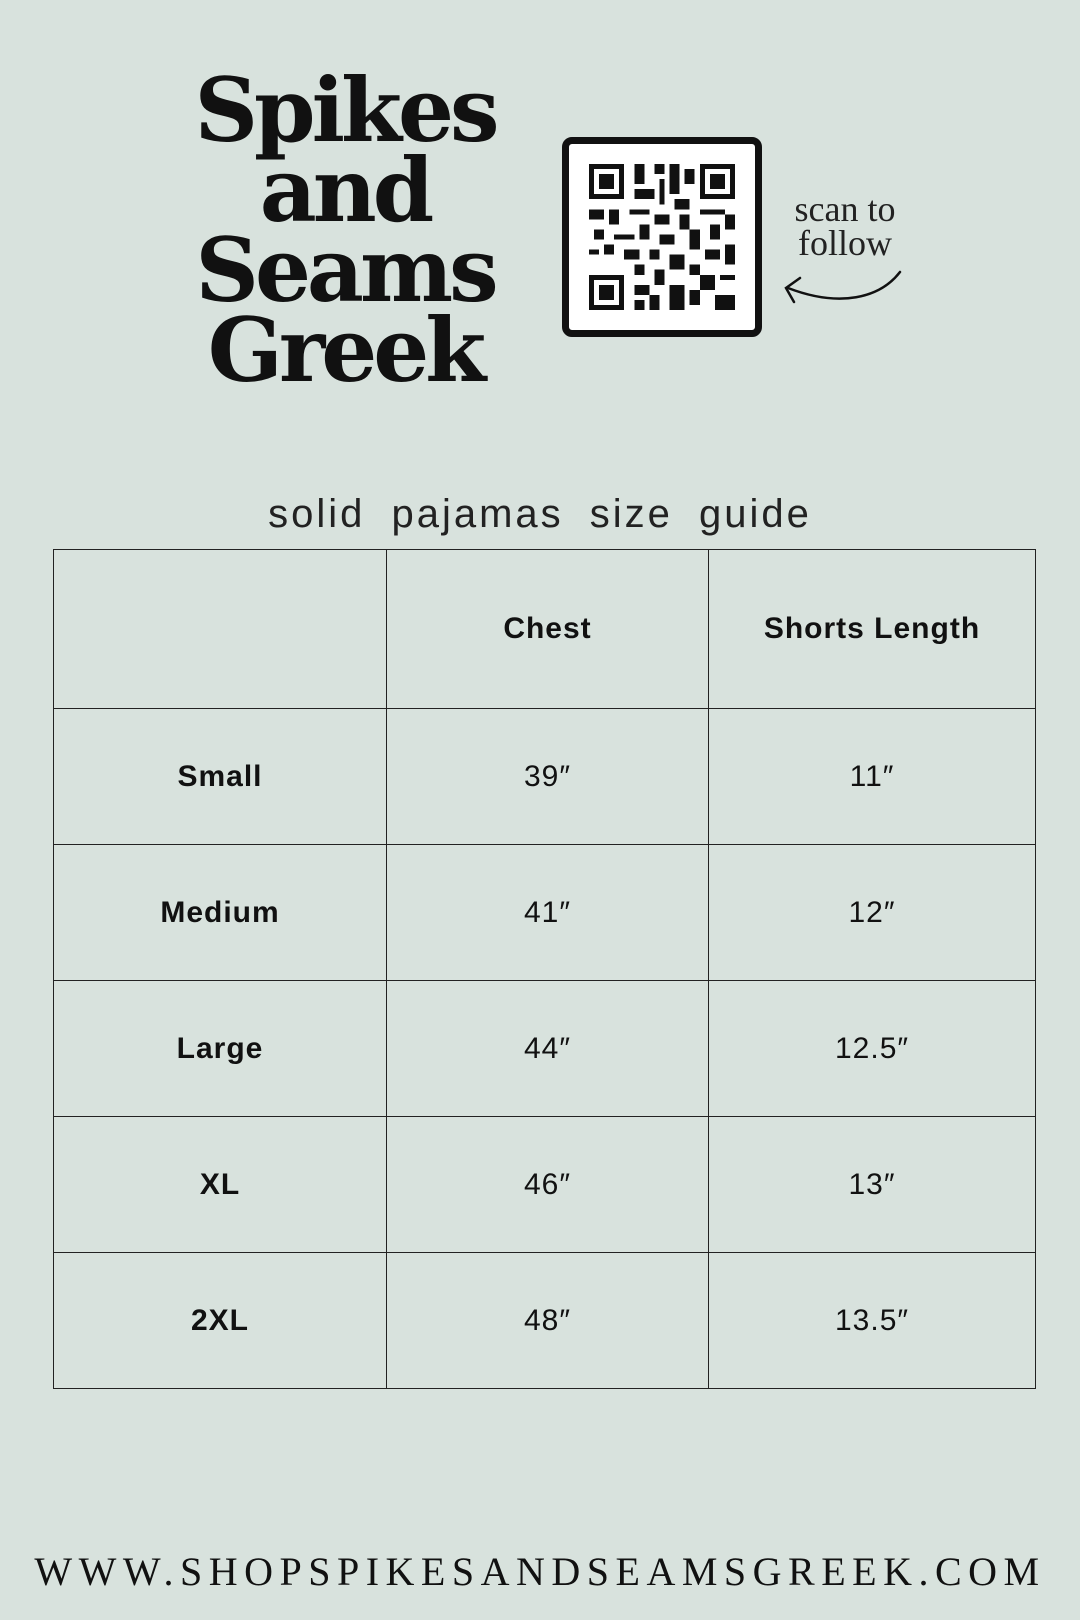 The width and height of the screenshot is (1080, 1620). What do you see at coordinates (872, 1048) in the screenshot?
I see `shorts-length-cell: 12.5″` at bounding box center [872, 1048].